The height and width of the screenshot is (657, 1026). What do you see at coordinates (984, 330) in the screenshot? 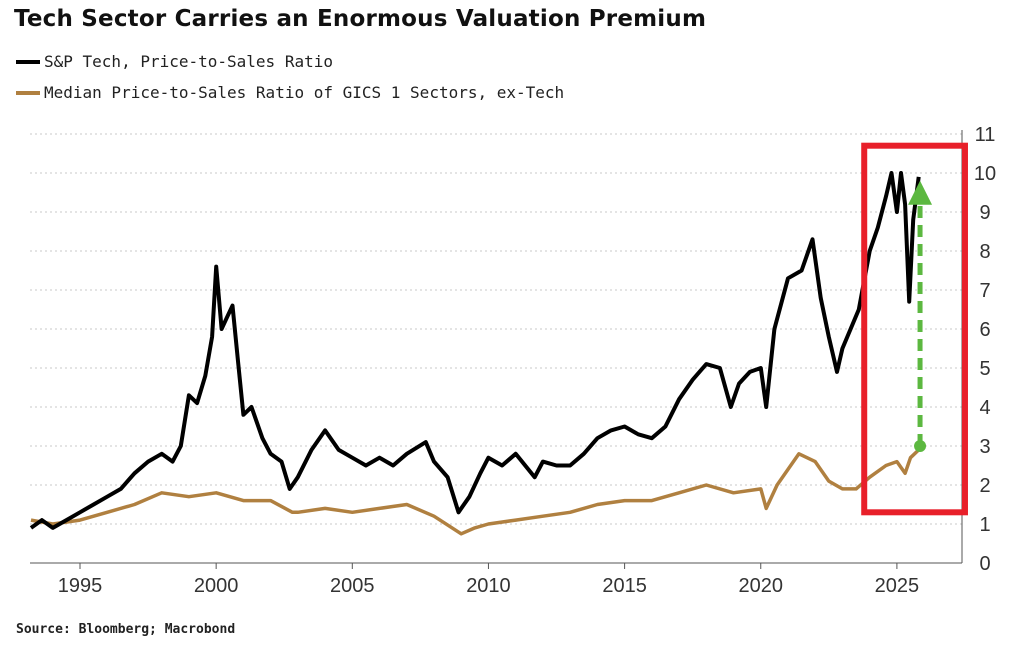
I see `y-tick-label: 6` at bounding box center [984, 330].